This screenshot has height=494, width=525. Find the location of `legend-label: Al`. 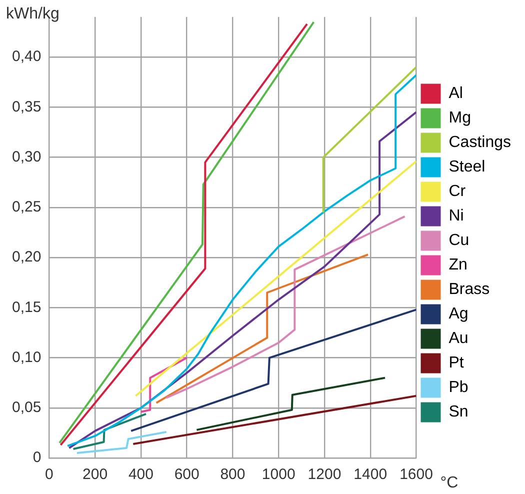

legend-label: Al is located at coordinates (455, 93).